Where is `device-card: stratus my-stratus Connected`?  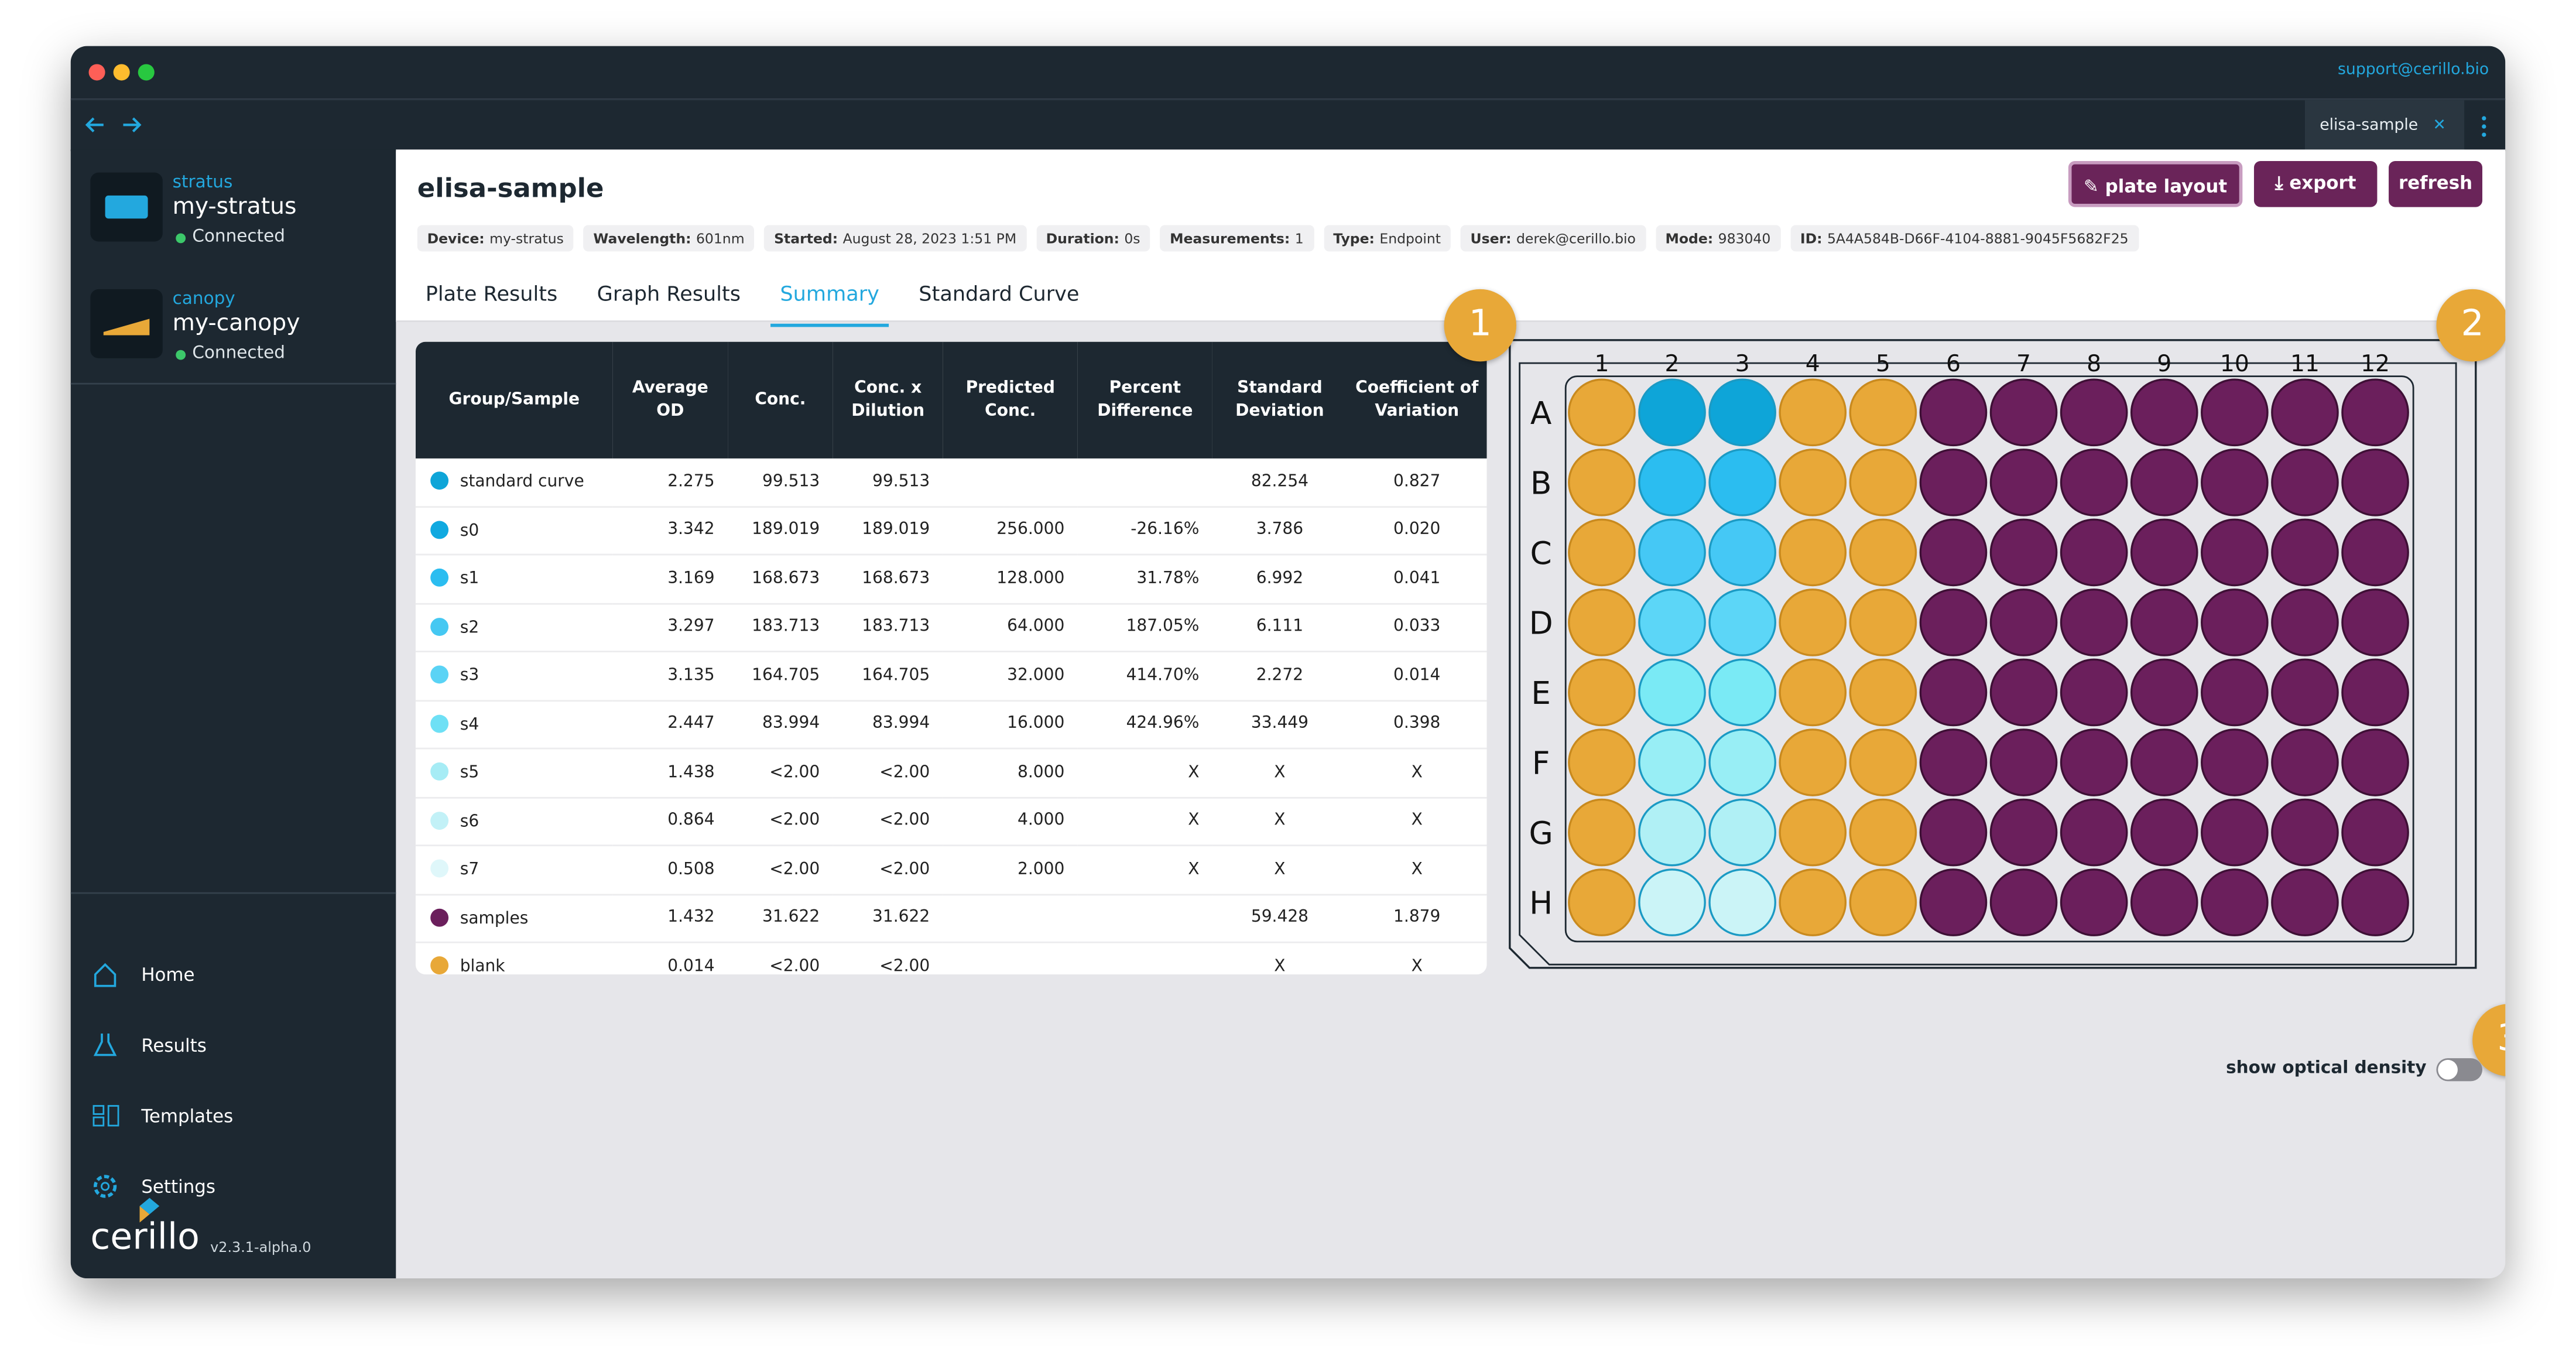 device-card: stratus my-stratus Connected is located at coordinates (243, 218).